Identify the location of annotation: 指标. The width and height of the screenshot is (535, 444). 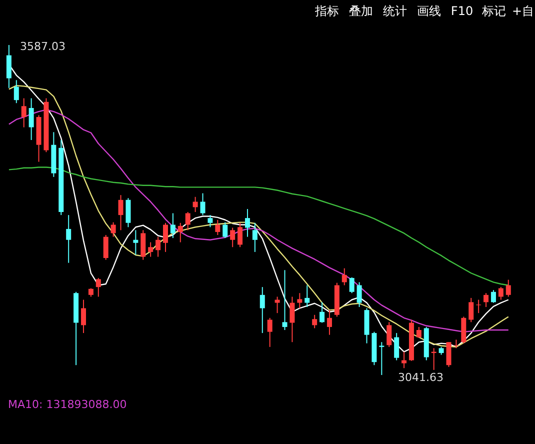
(326, 11).